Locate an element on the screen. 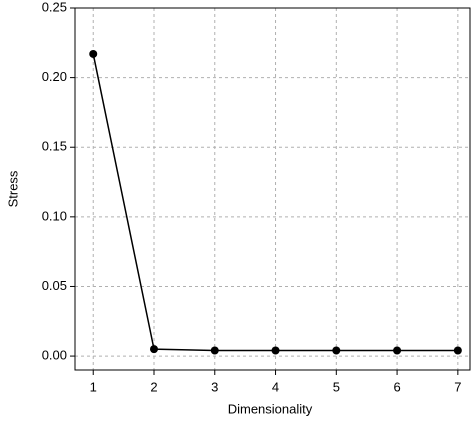 The width and height of the screenshot is (474, 427). y-tick-label: 0.05 is located at coordinates (54, 285).